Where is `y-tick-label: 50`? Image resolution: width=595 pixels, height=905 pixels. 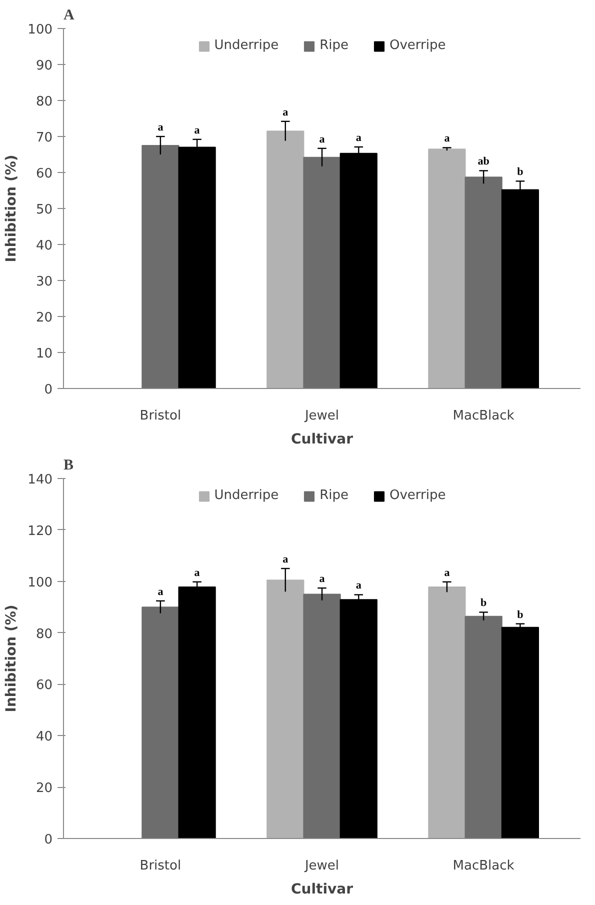
y-tick-label: 50 is located at coordinates (44, 210).